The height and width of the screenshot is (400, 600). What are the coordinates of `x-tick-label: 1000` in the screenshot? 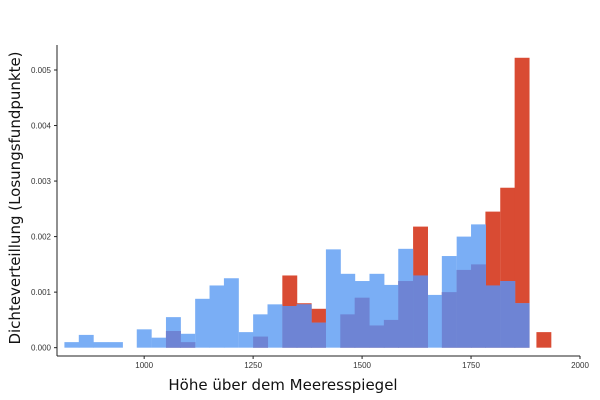 It's located at (144, 365).